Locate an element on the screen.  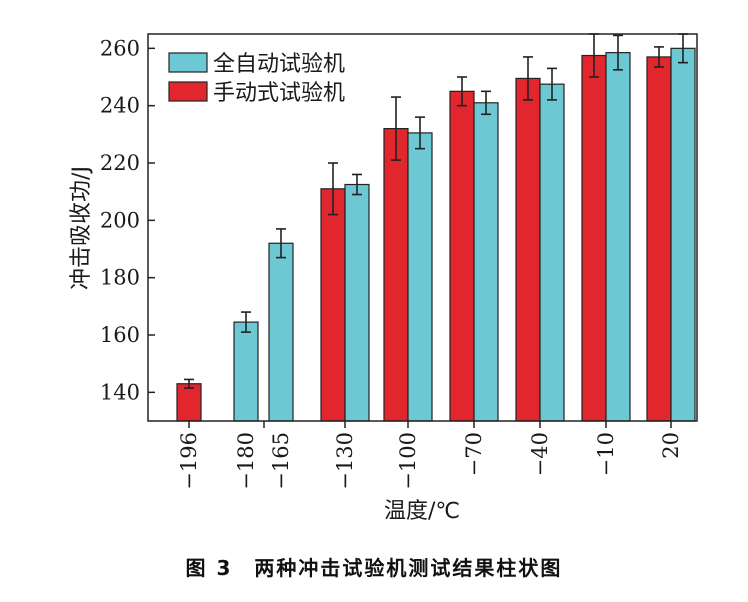
bar-auto-minus180 is located at coordinates (246, 371).